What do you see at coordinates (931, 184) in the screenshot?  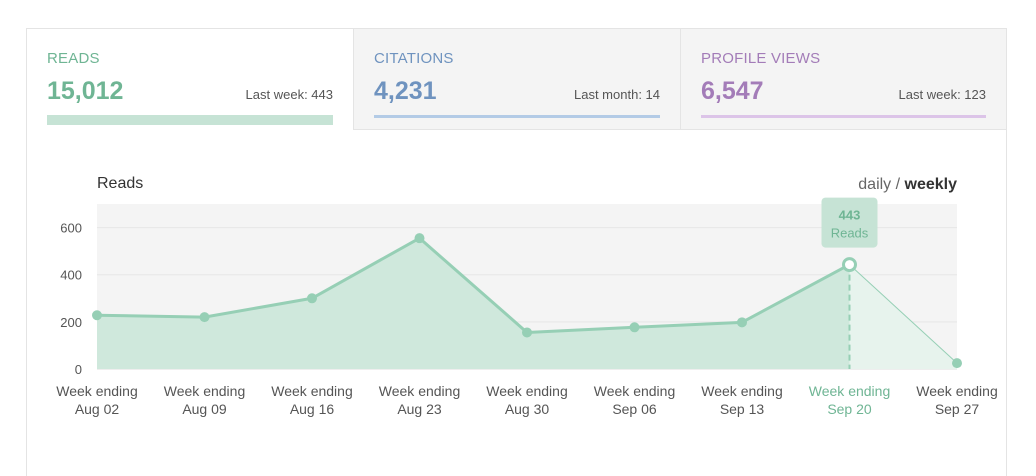 I see `toggle-weekly: weekly` at bounding box center [931, 184].